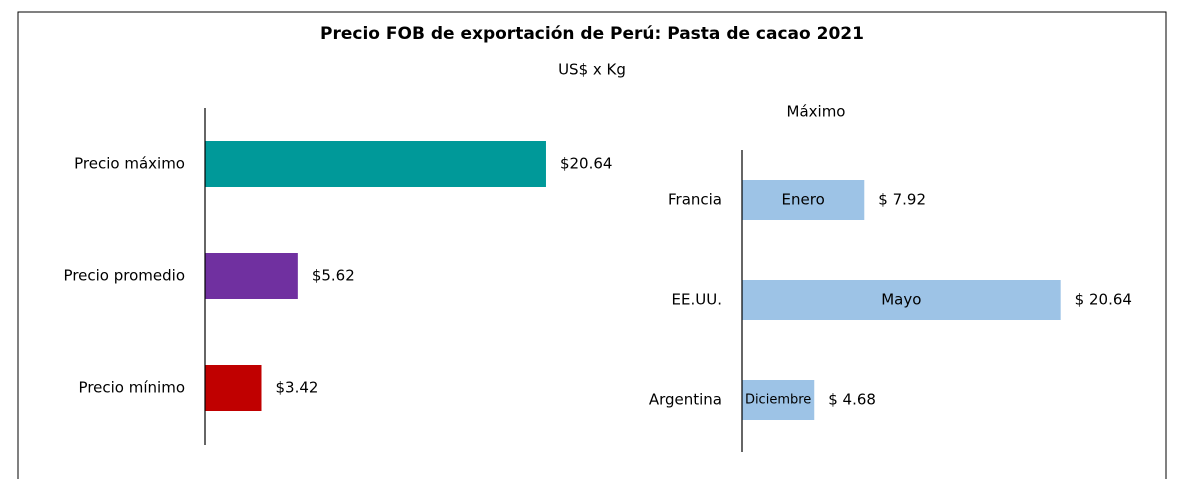 This screenshot has height=479, width=1184. I want to click on data-label: $ 20.64, so click(1103, 300).